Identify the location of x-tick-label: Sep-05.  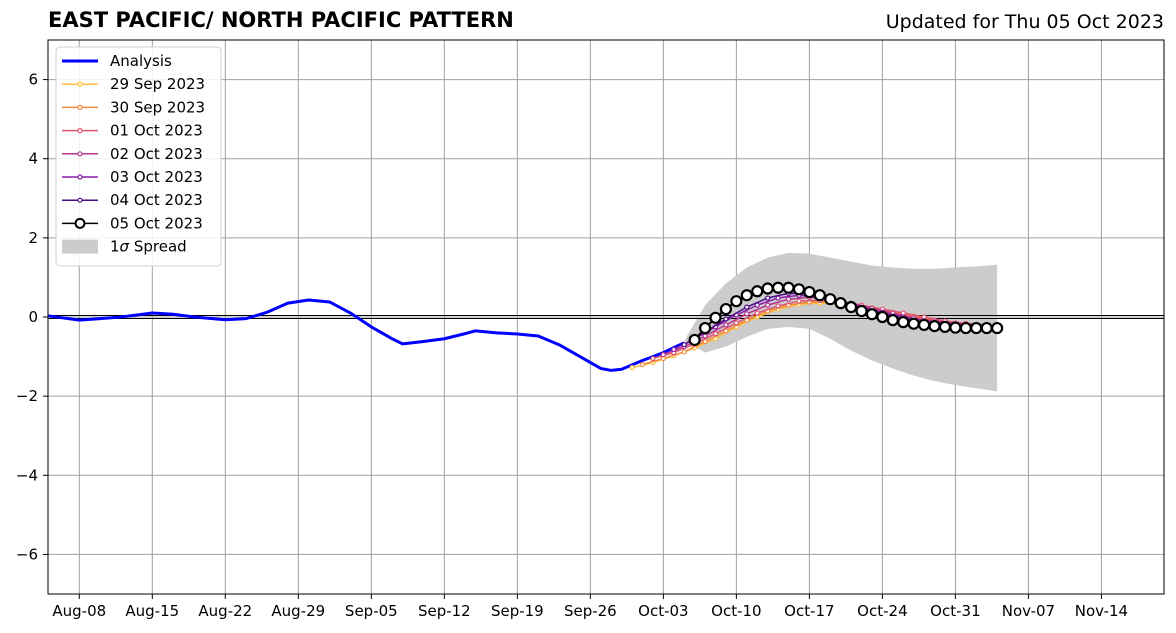
(371, 611).